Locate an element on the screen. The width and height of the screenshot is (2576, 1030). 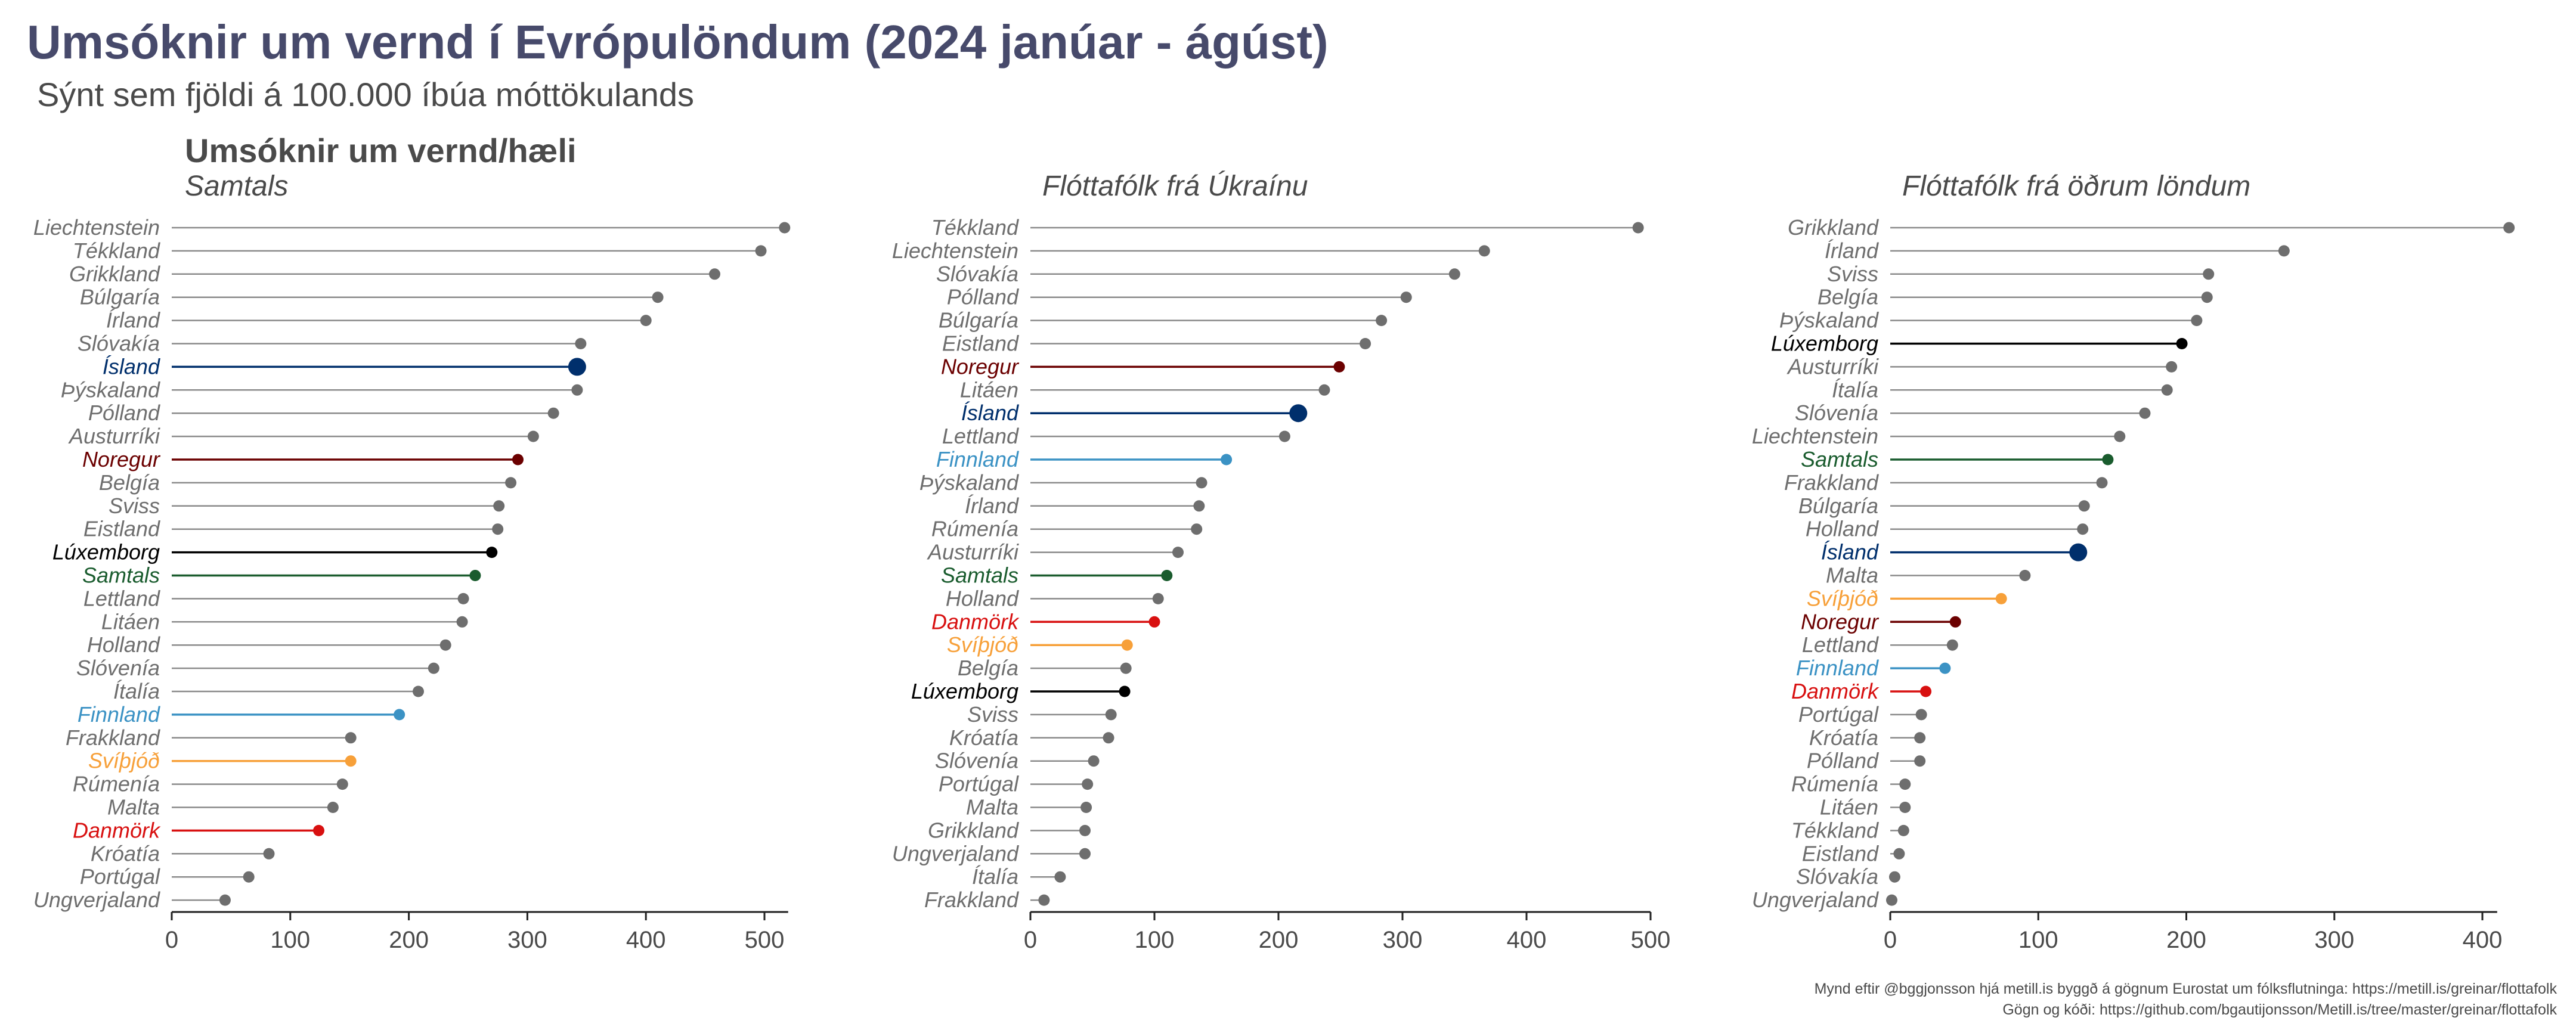
category-label: Danmörk is located at coordinates (117, 830).